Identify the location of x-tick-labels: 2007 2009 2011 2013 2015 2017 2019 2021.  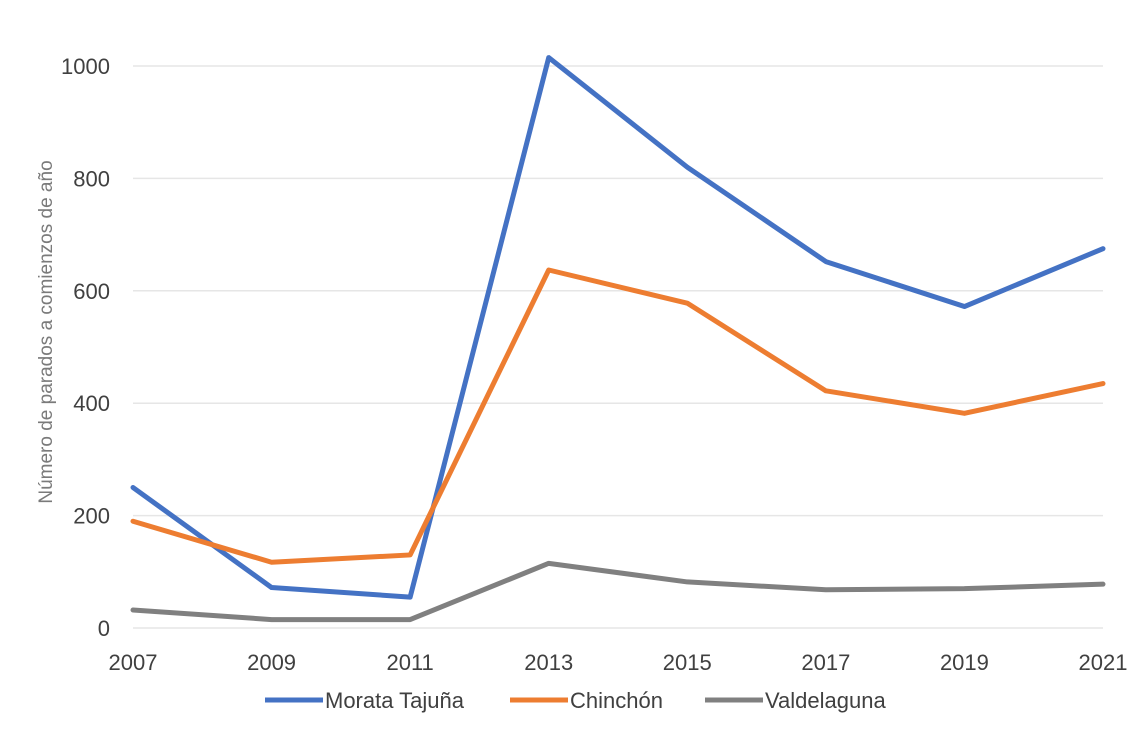
(618, 662).